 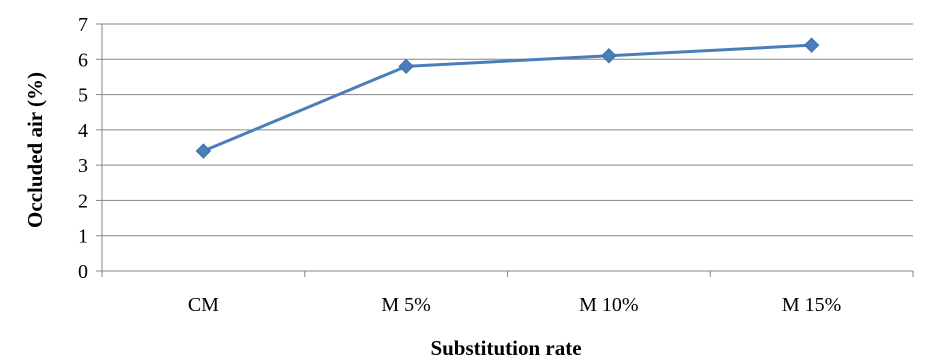 I want to click on x-tick-label-1: M 5%, so click(x=405, y=305).